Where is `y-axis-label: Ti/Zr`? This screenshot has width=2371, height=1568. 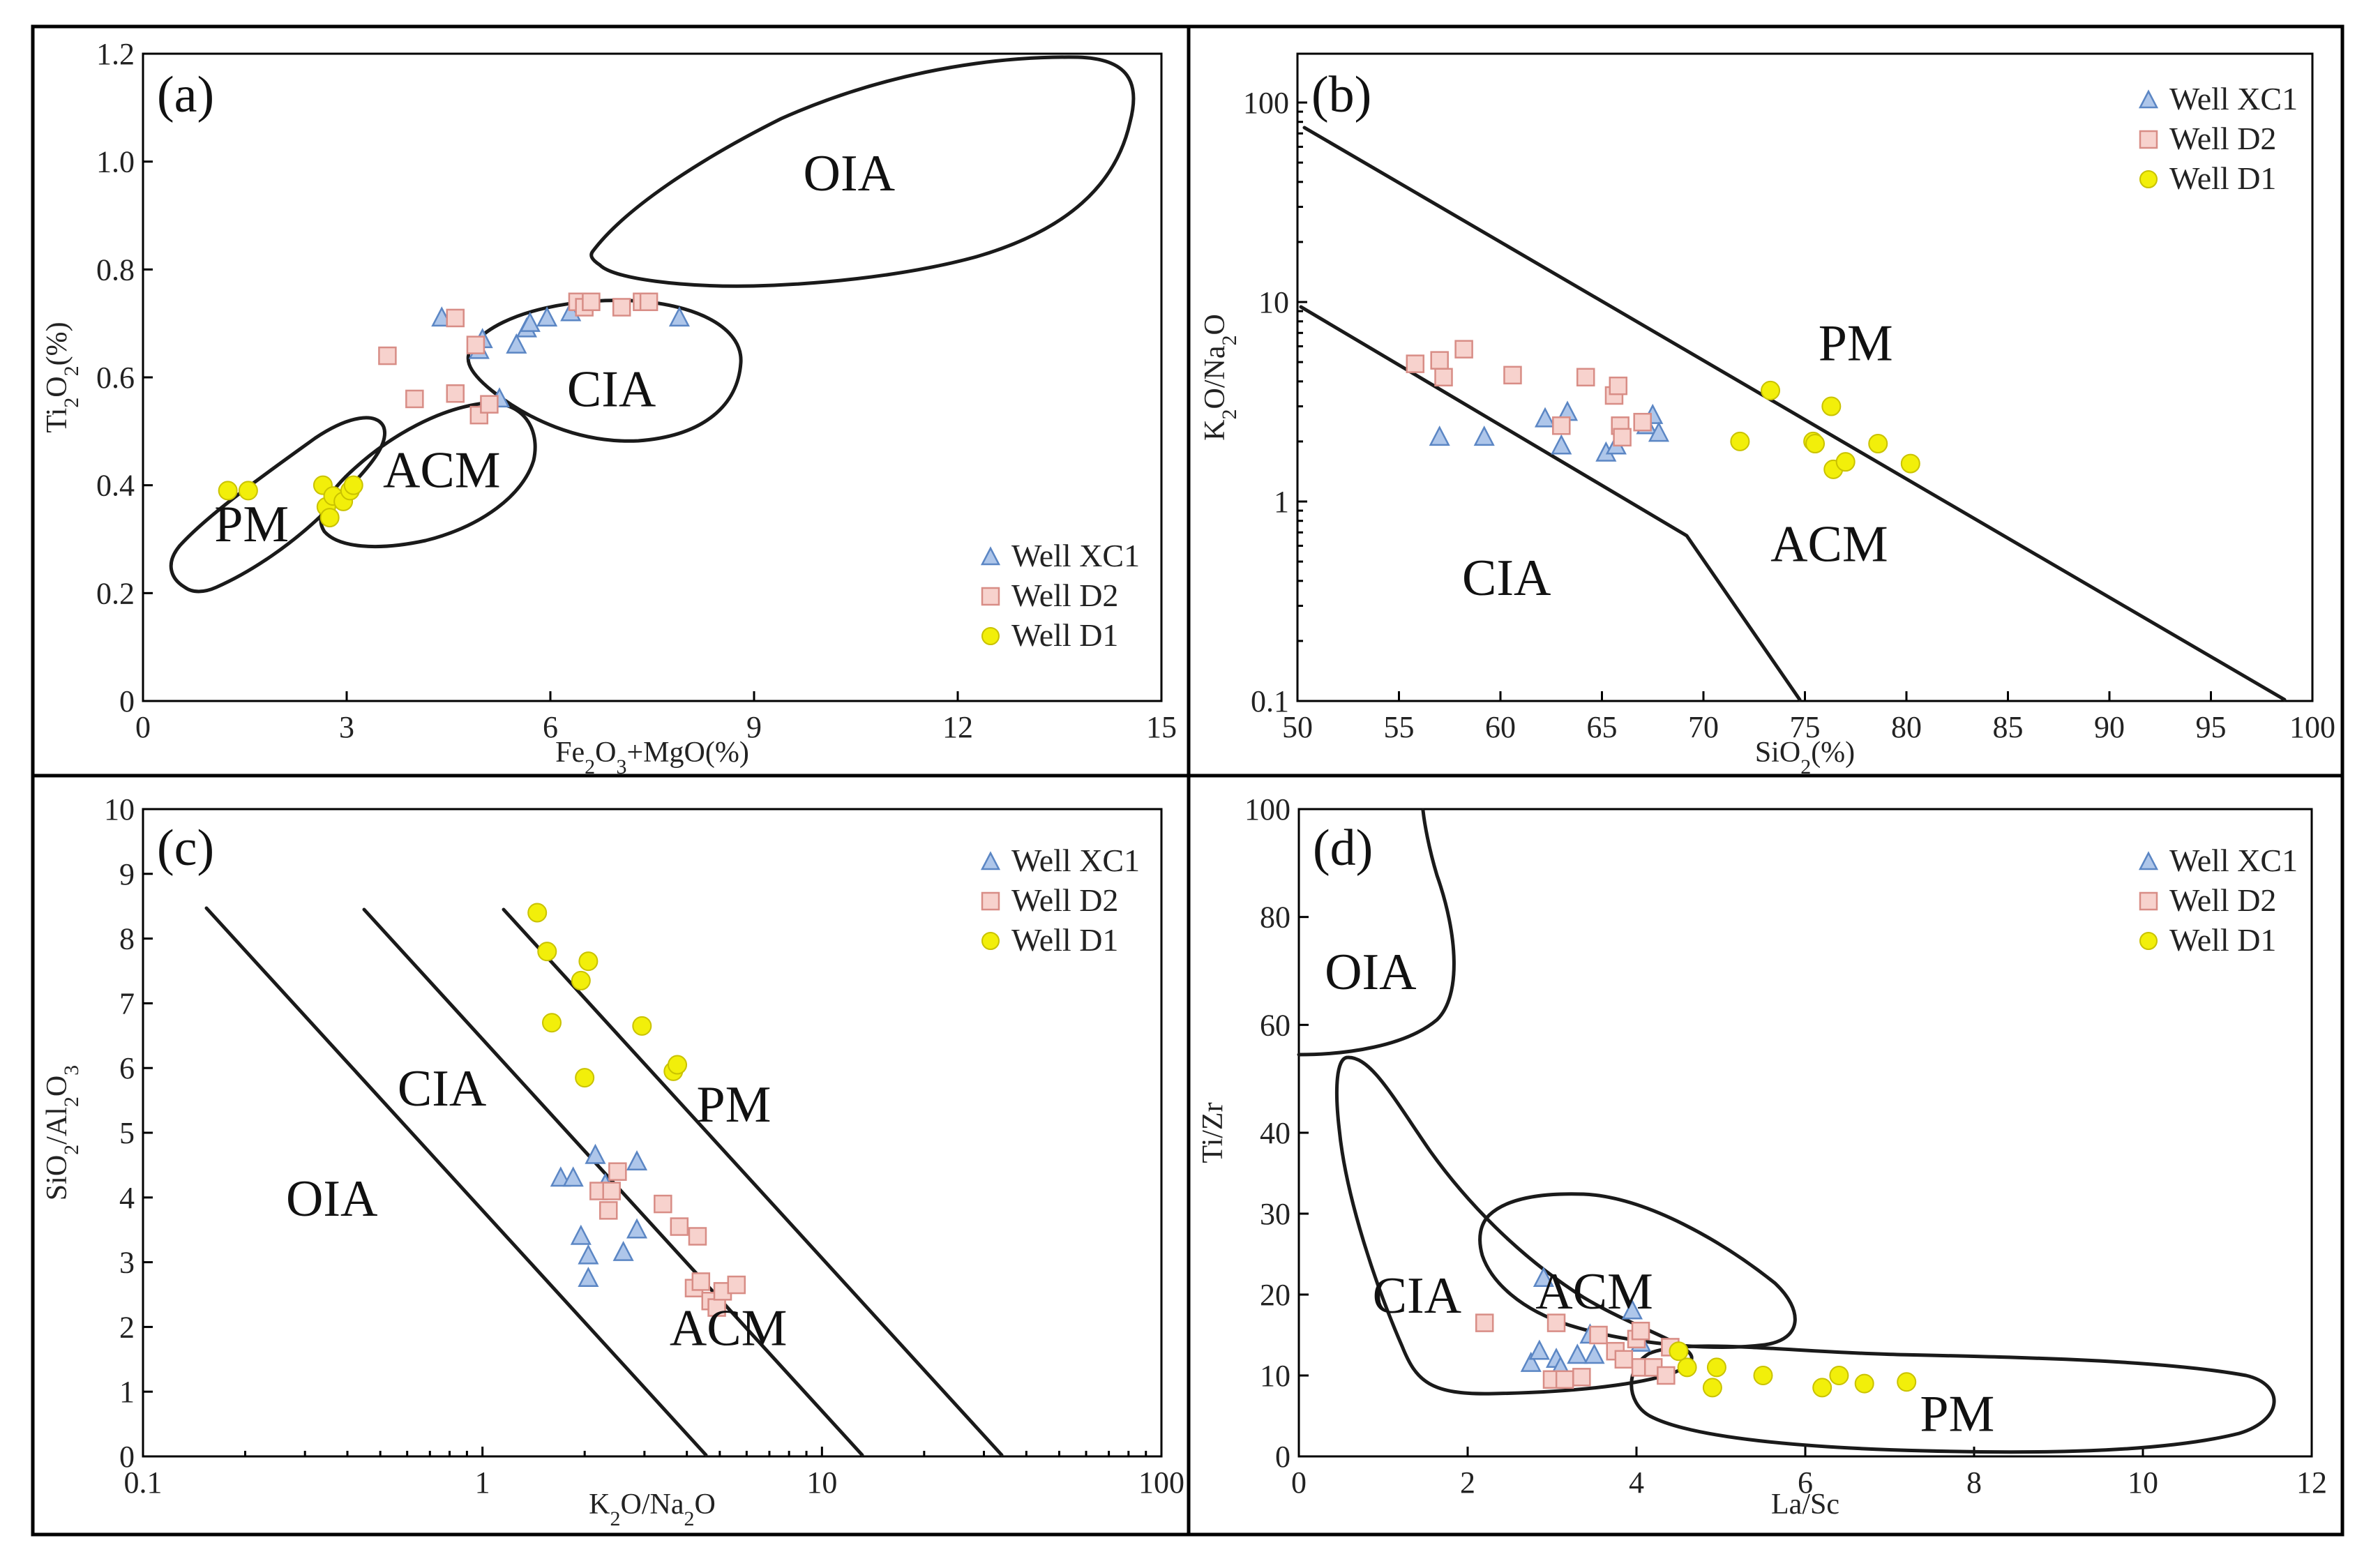 y-axis-label: Ti/Zr is located at coordinates (1213, 1132).